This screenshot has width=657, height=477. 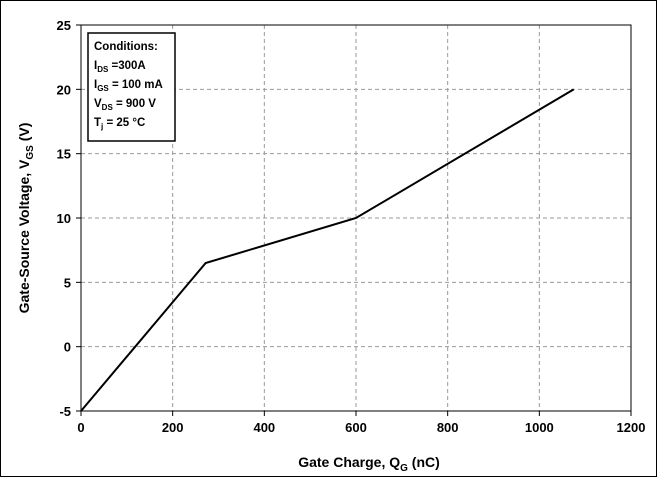 What do you see at coordinates (173, 427) in the screenshot?
I see `x-tick-label: 200` at bounding box center [173, 427].